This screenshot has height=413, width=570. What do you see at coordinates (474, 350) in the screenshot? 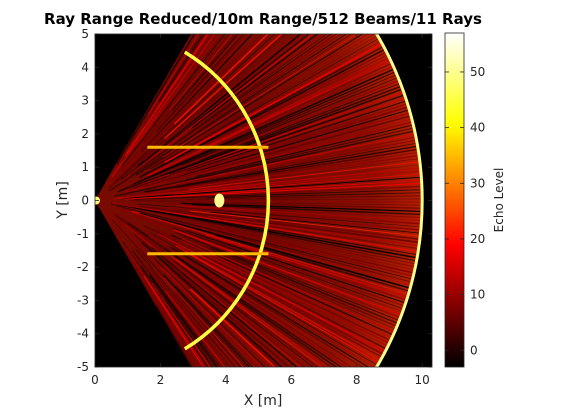
I see `colorbar-tick-label: 0` at bounding box center [474, 350].